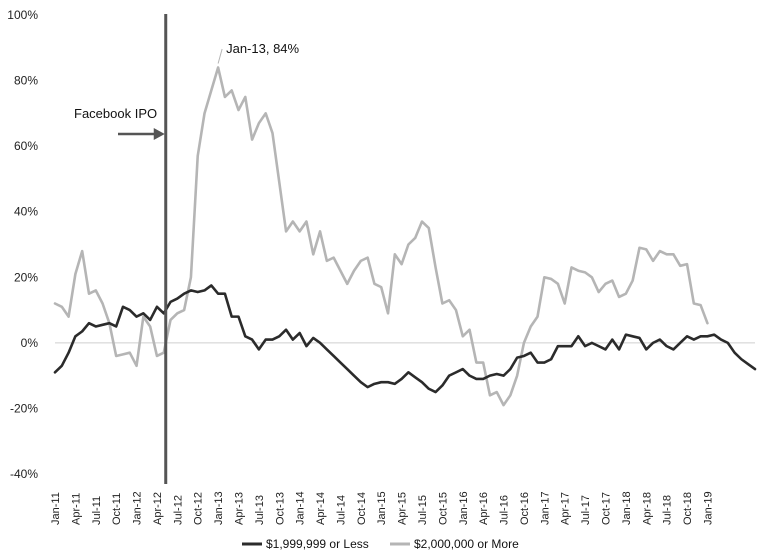  What do you see at coordinates (525, 508) in the screenshot?
I see `x-tick-label: Oct-16` at bounding box center [525, 508].